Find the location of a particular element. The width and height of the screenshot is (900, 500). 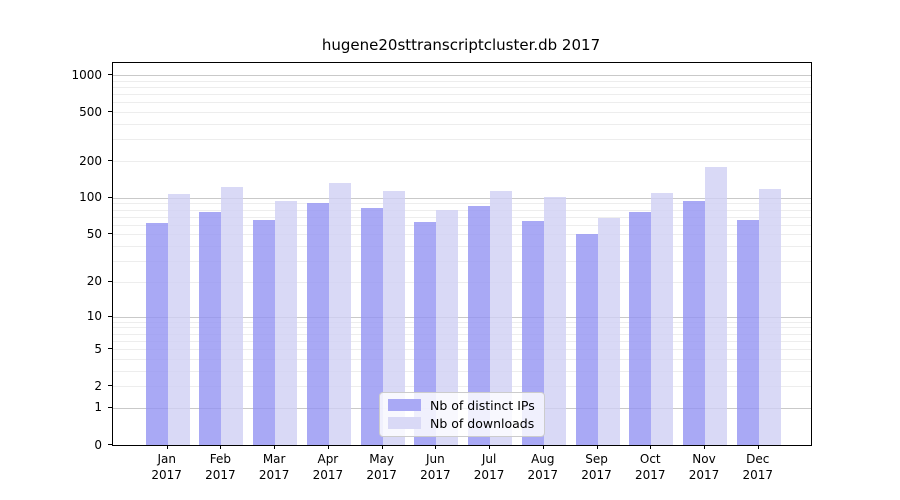

bar-mar-downloads is located at coordinates (286, 322).